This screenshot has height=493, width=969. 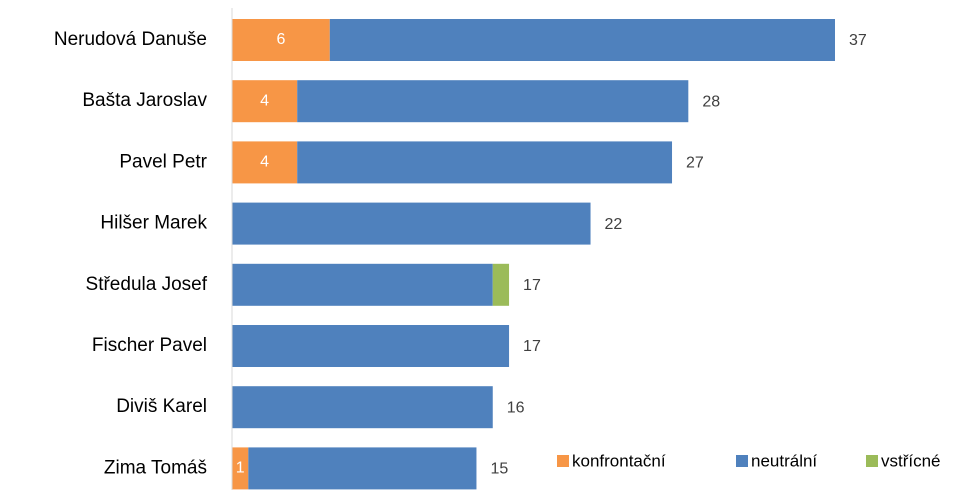 What do you see at coordinates (155, 467) in the screenshot?
I see `category-label: Zima Tomáš` at bounding box center [155, 467].